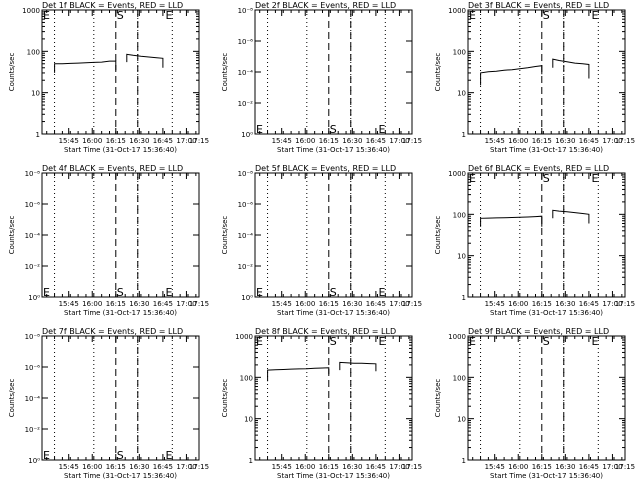 Image resolution: width=640 pixels, height=480 pixels. Describe the element at coordinates (112, 5) in the screenshot. I see `panel-title: Det 1f BLACK = Events, RED = LLD` at that location.